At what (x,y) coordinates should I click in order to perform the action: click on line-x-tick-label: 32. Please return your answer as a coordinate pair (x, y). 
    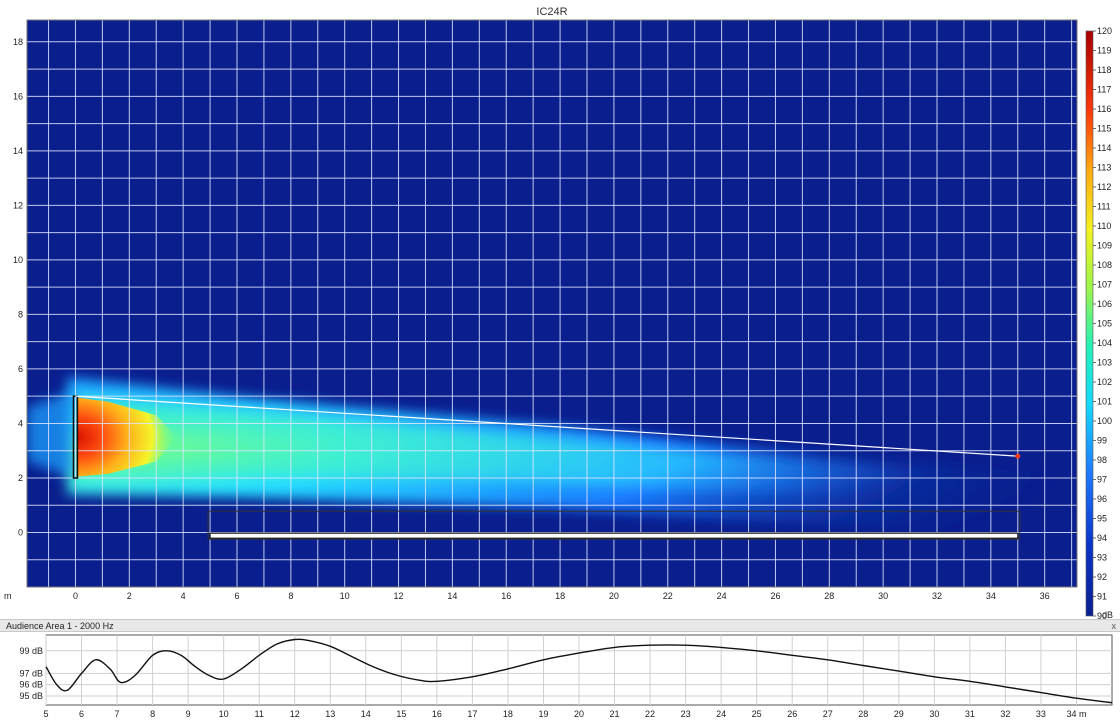
    Looking at the image, I should click on (1005, 714).